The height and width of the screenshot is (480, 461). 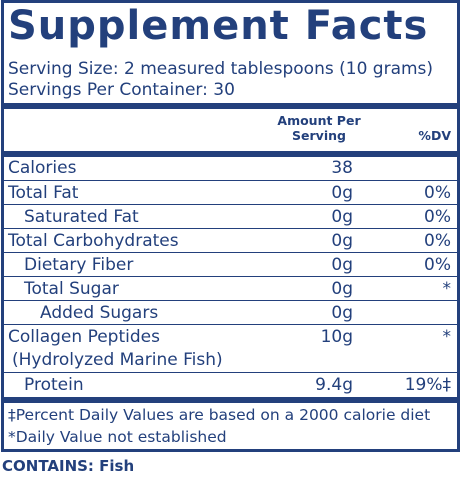 What do you see at coordinates (230, 288) in the screenshot?
I see `nutrient-row: Total Sugar 0g *` at bounding box center [230, 288].